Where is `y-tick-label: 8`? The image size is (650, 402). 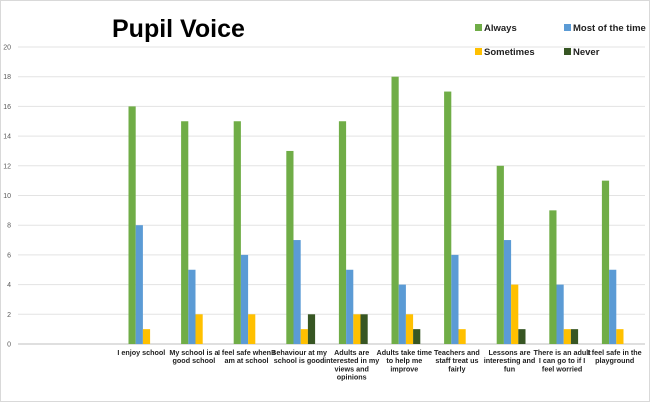
y-tick-label: 8 is located at coordinates (9, 226).